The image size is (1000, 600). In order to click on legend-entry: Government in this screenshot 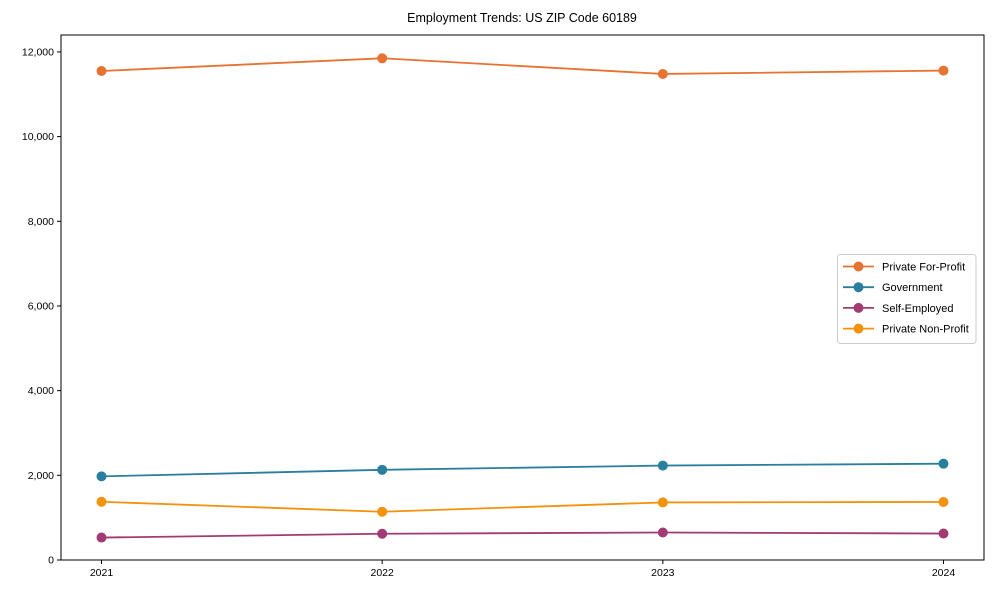, I will do `click(893, 288)`.